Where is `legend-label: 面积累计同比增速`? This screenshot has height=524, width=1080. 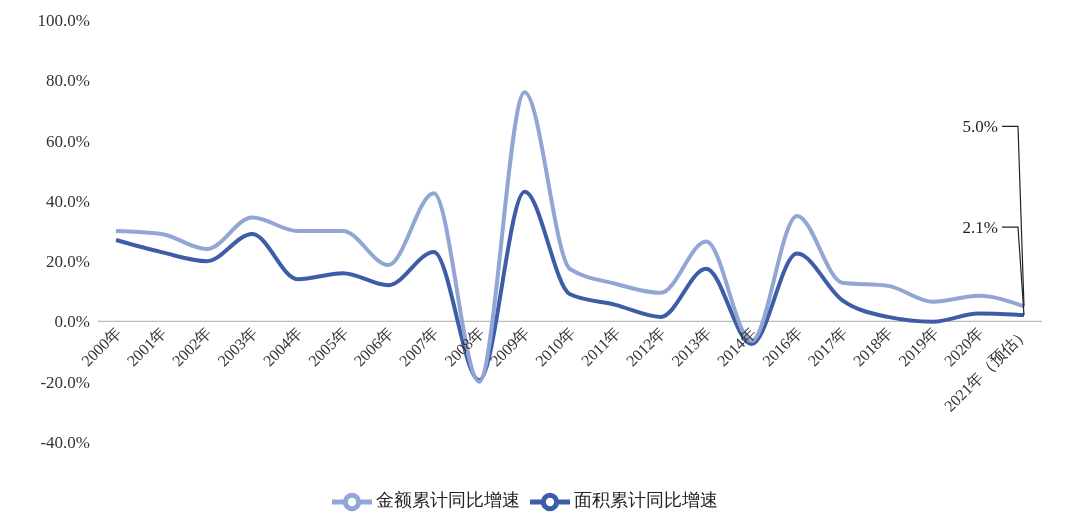 legend-label: 面积累计同比增速 is located at coordinates (646, 499).